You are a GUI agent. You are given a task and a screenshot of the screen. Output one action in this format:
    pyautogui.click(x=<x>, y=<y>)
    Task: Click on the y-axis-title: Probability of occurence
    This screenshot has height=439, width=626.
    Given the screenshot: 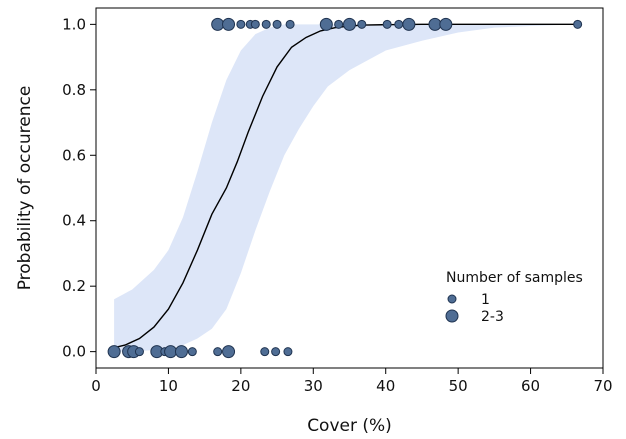 What is the action you would take?
    pyautogui.click(x=25, y=188)
    